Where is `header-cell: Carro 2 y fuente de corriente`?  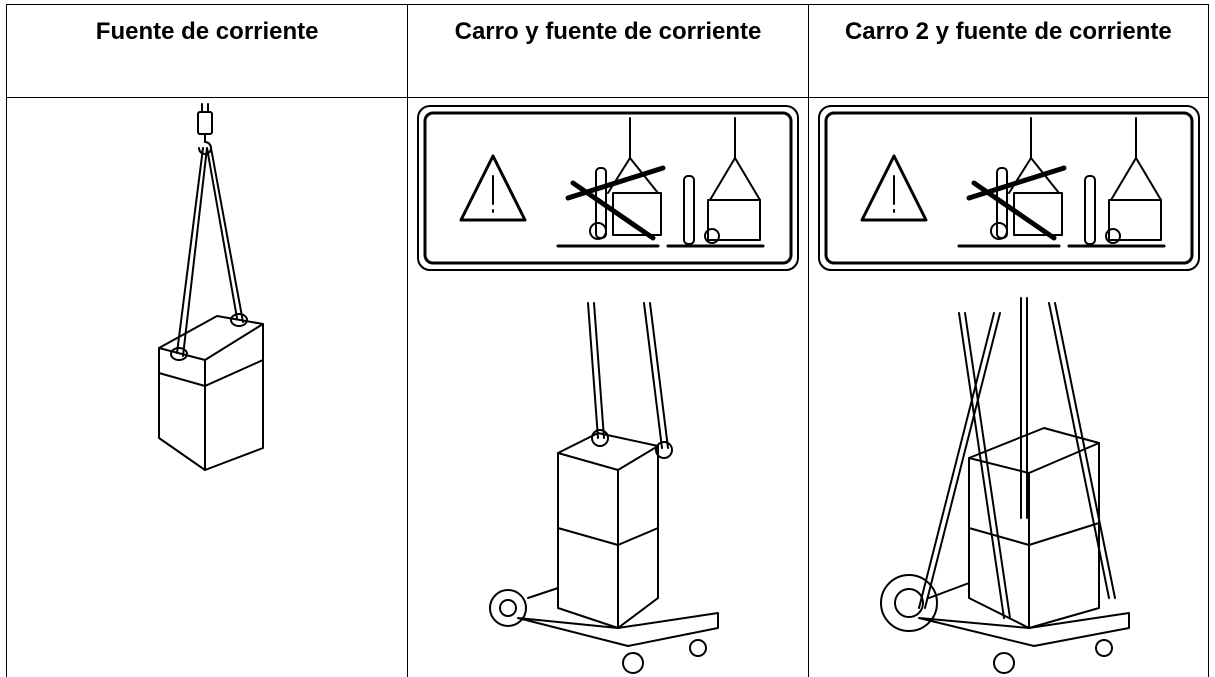 header-cell: Carro 2 y fuente de corriente is located at coordinates (1007, 51).